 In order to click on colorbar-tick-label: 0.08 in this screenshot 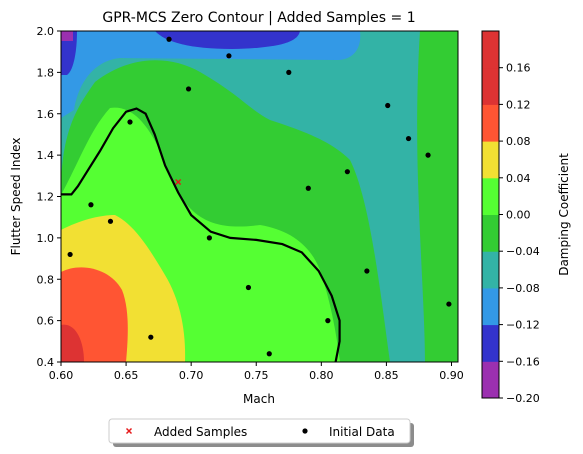, I will do `click(518, 141)`.